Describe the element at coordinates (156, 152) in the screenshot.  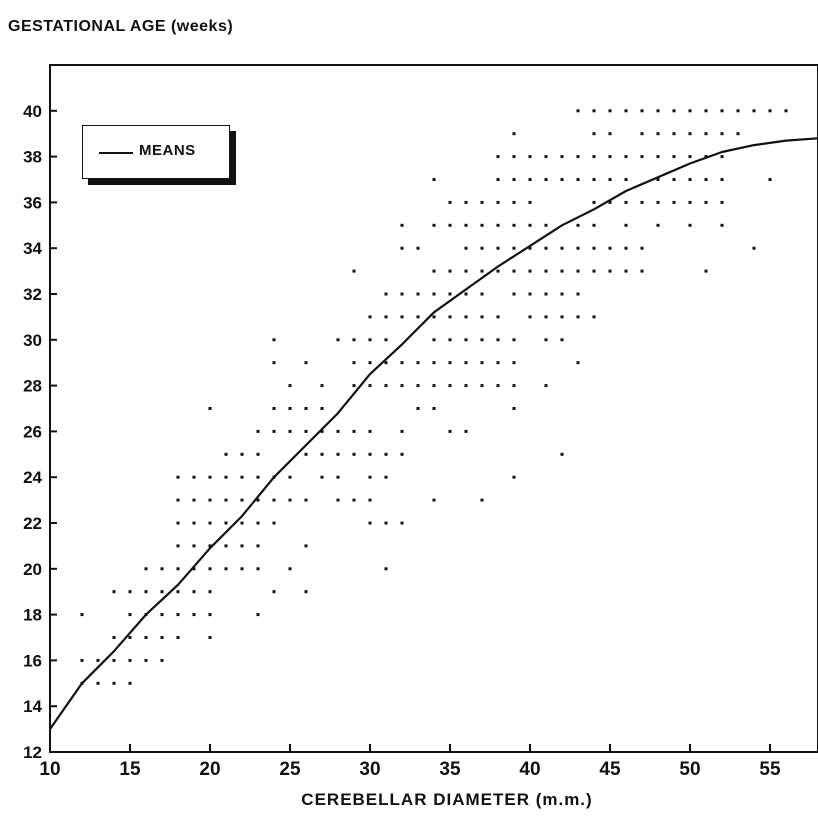
I see `chart-legend: MEANS` at that location.